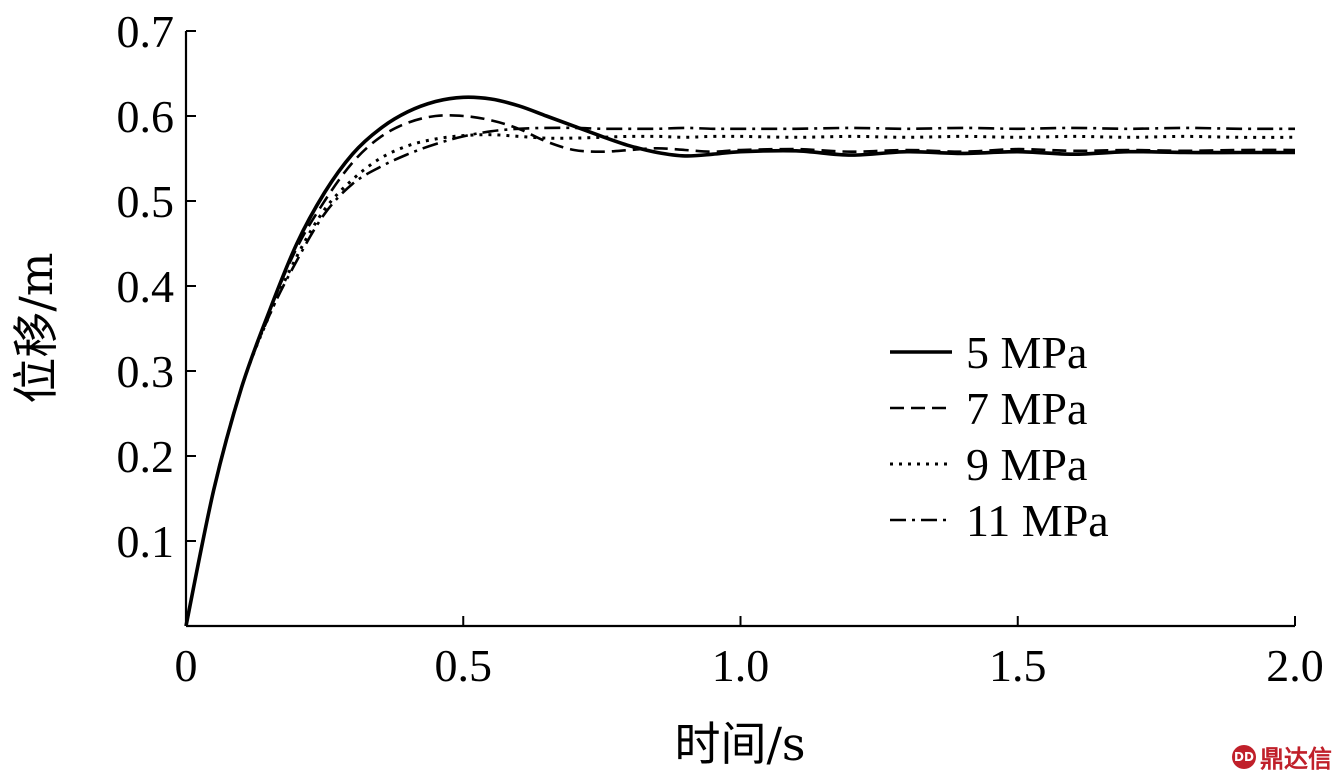 This screenshot has height=780, width=1342. What do you see at coordinates (1026, 464) in the screenshot?
I see `legend-label-3: 9 MPa` at bounding box center [1026, 464].